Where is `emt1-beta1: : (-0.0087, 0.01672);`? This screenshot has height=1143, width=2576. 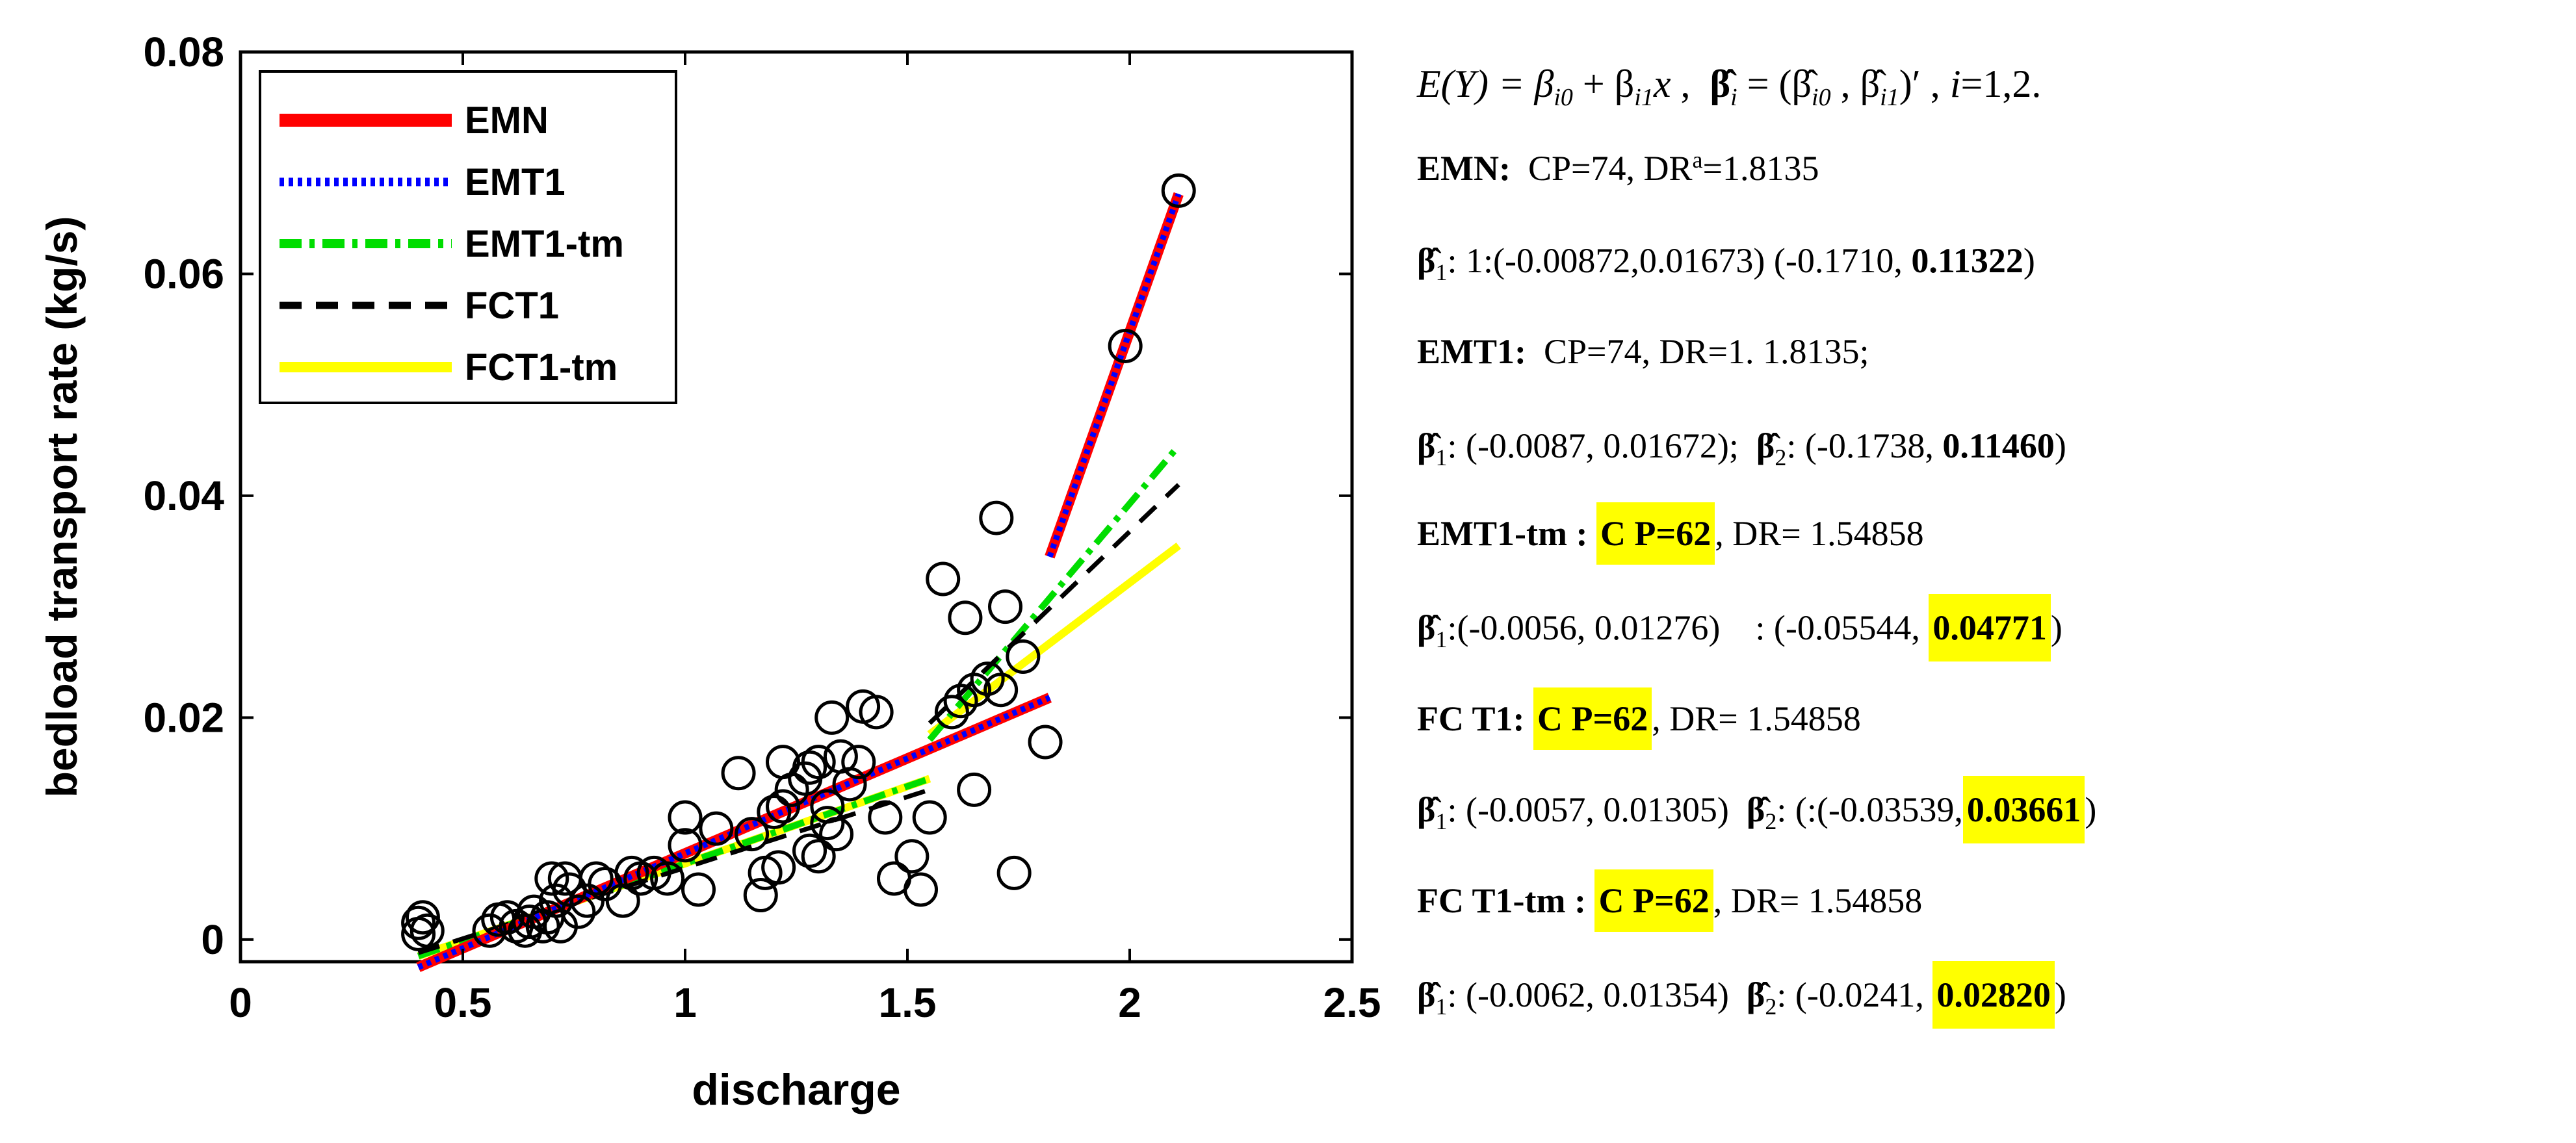
emt1-beta1: : (-0.0087, 0.01672); is located at coordinates (1593, 445).